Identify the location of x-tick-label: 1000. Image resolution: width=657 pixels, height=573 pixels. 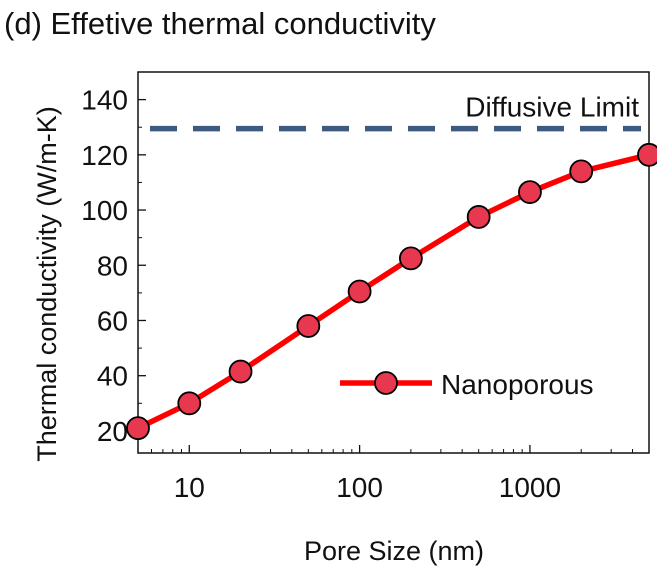
(530, 487).